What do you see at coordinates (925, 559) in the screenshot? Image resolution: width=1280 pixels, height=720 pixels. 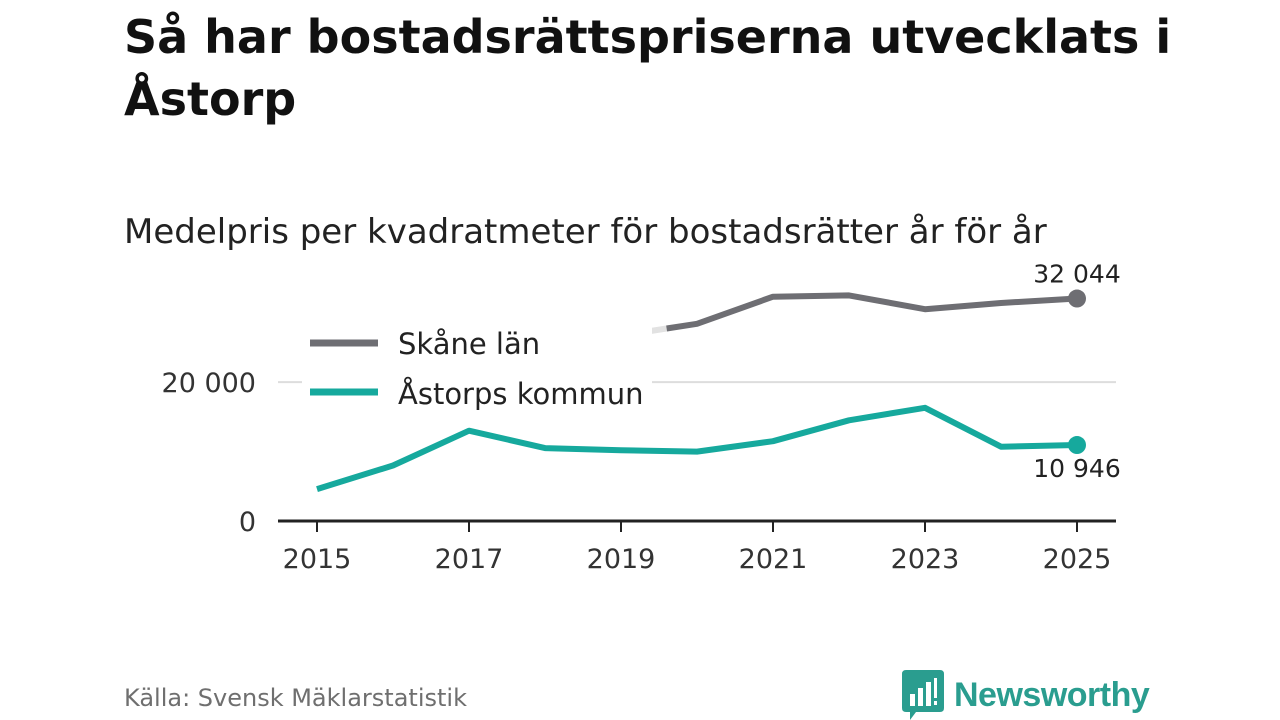 I see `x-tick-label: 2023` at bounding box center [925, 559].